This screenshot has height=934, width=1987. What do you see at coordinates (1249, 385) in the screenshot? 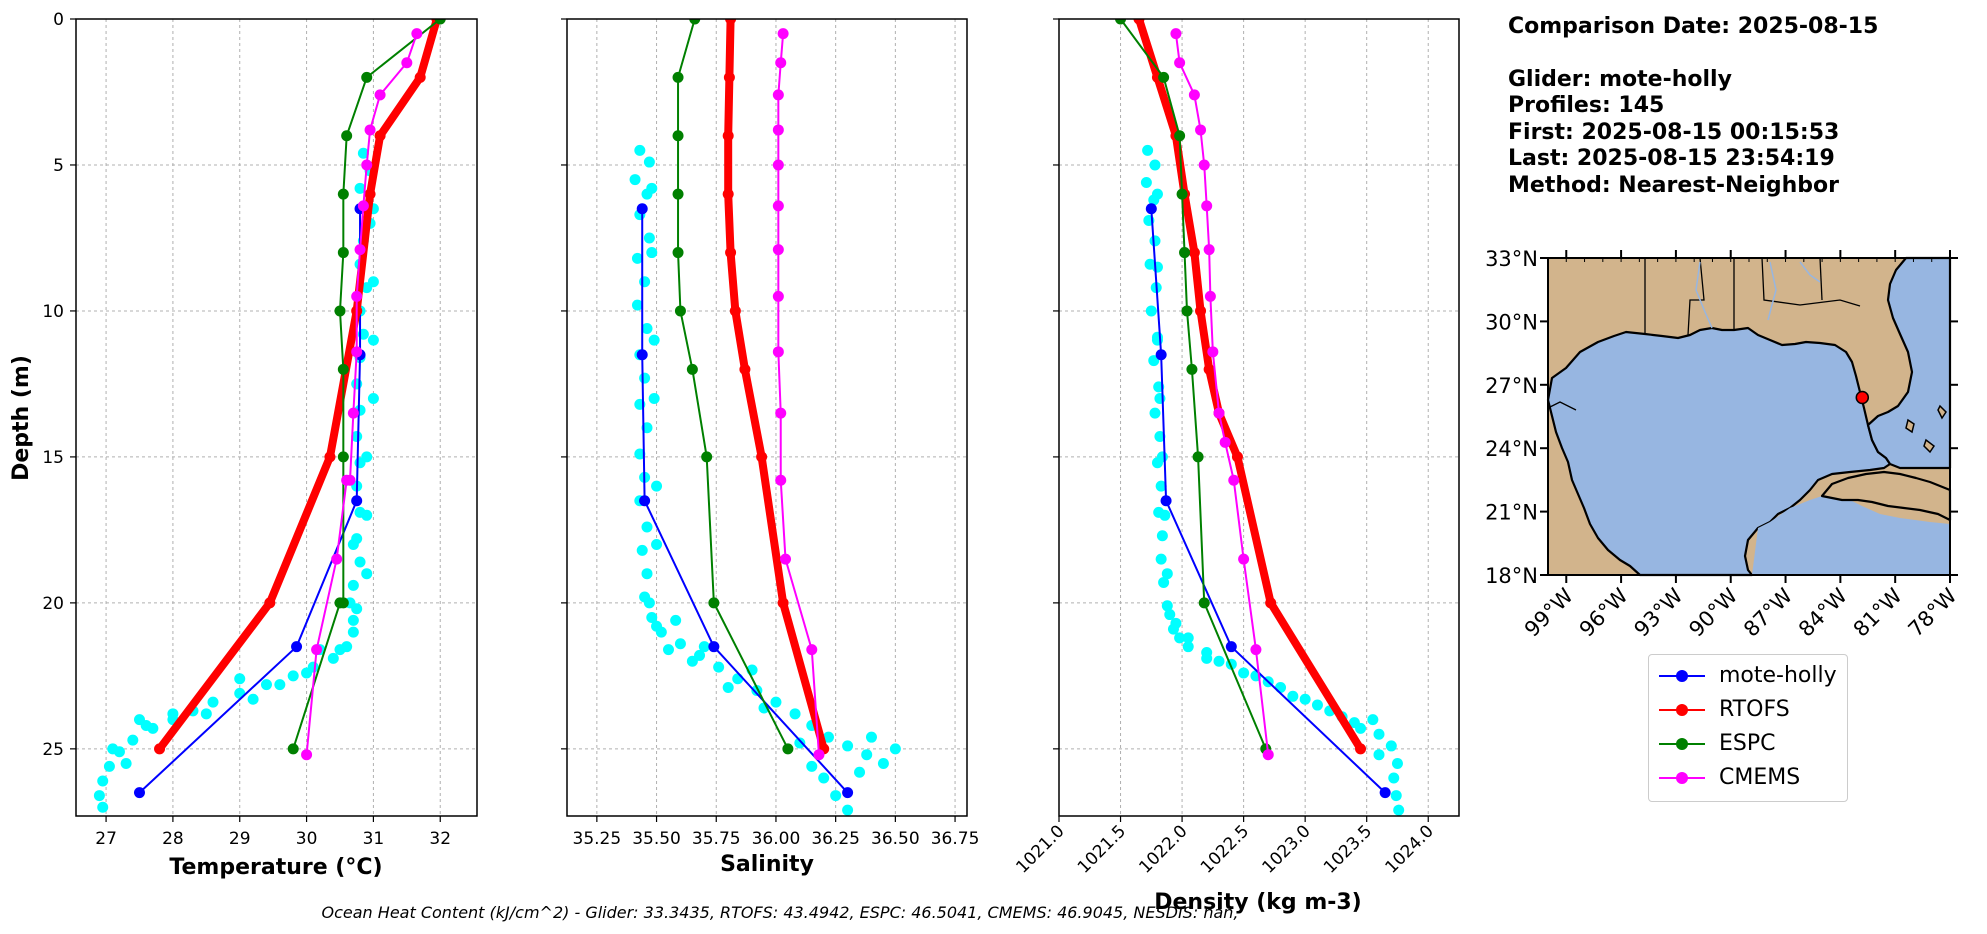
I see `density-line-rtofs` at bounding box center [1249, 385].